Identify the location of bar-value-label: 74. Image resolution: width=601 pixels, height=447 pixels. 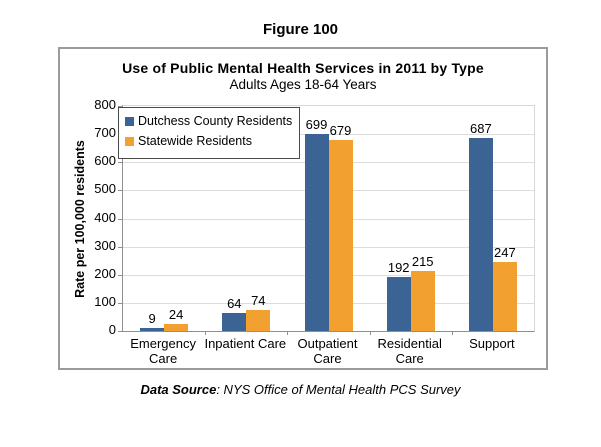
(258, 301).